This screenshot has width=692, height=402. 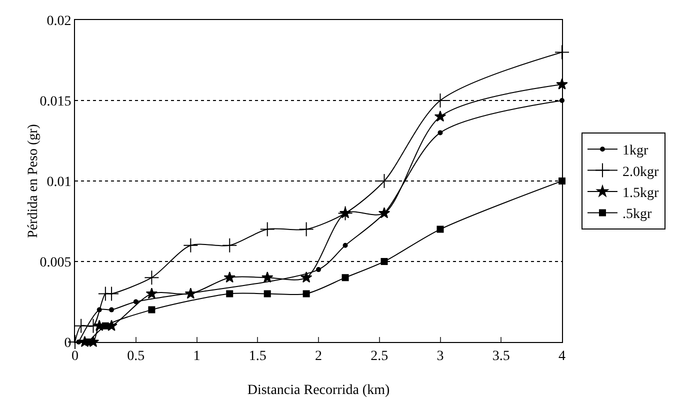 I want to click on legend-label: .5kgr, so click(x=637, y=214).